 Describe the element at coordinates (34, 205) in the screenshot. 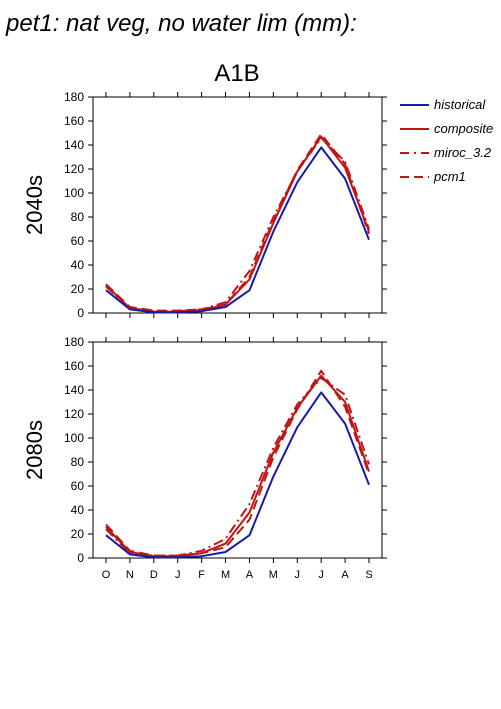

I see `period-label: 2040s` at that location.